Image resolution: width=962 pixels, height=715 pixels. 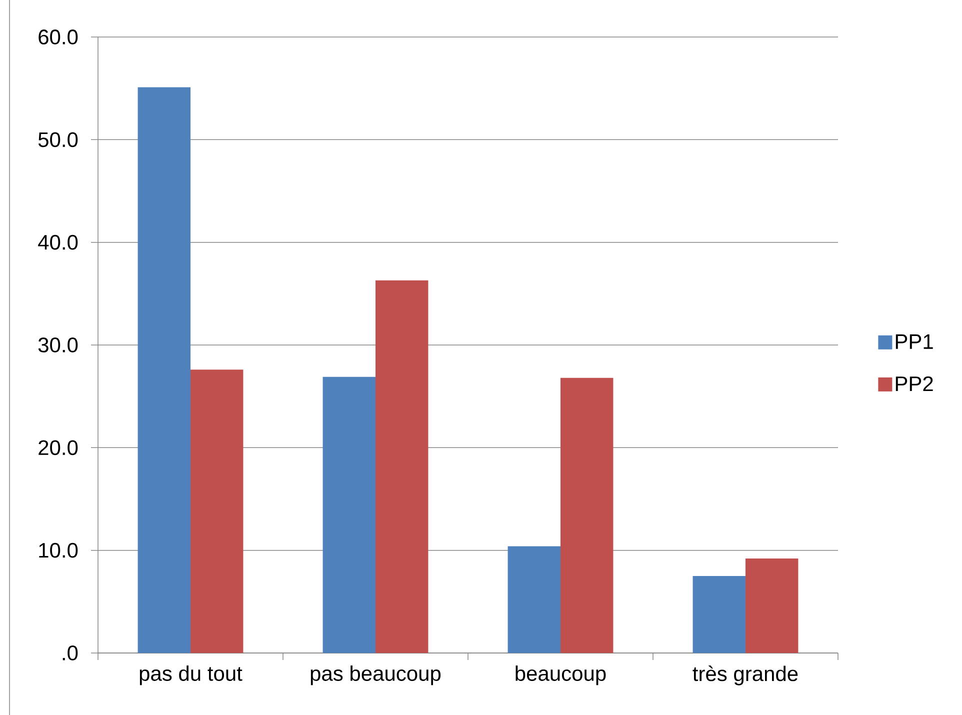 I want to click on x-tick-label: très grande, so click(x=745, y=676).